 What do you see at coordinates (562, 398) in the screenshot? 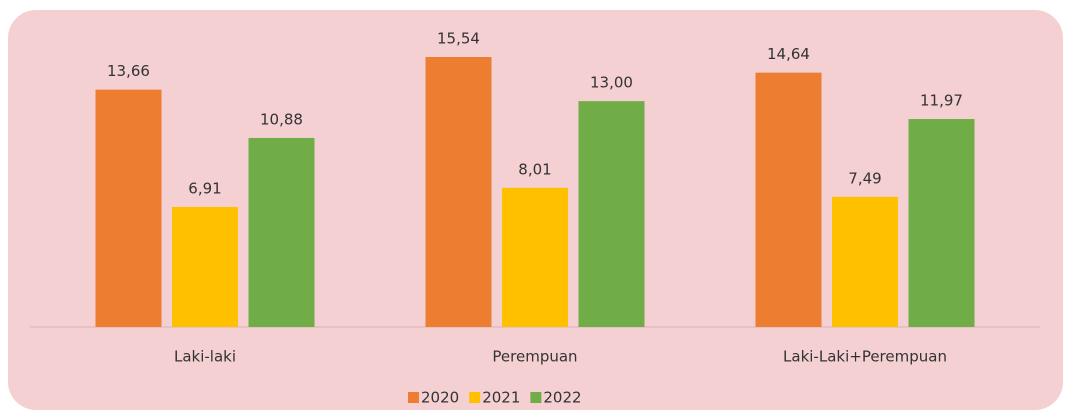
I see `legend-label: 2022` at bounding box center [562, 398].